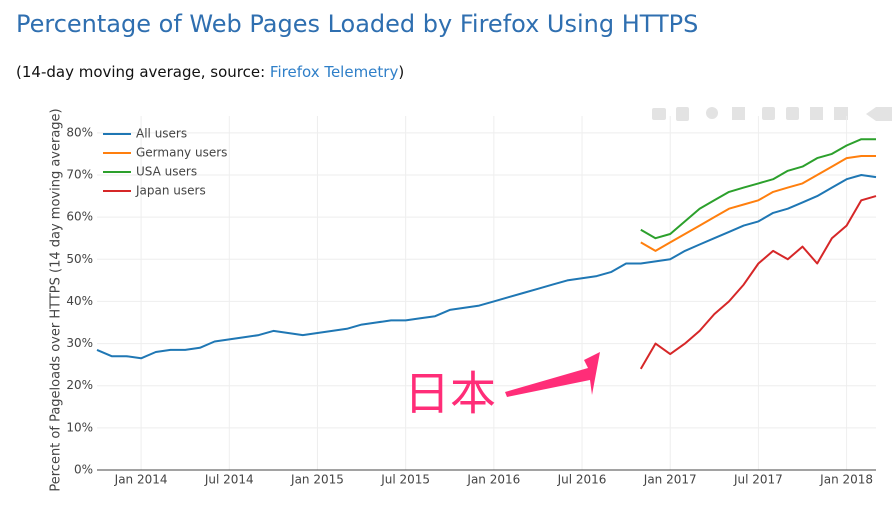 This screenshot has height=507, width=892. I want to click on x-tick-label: Jul 2014, so click(229, 480).